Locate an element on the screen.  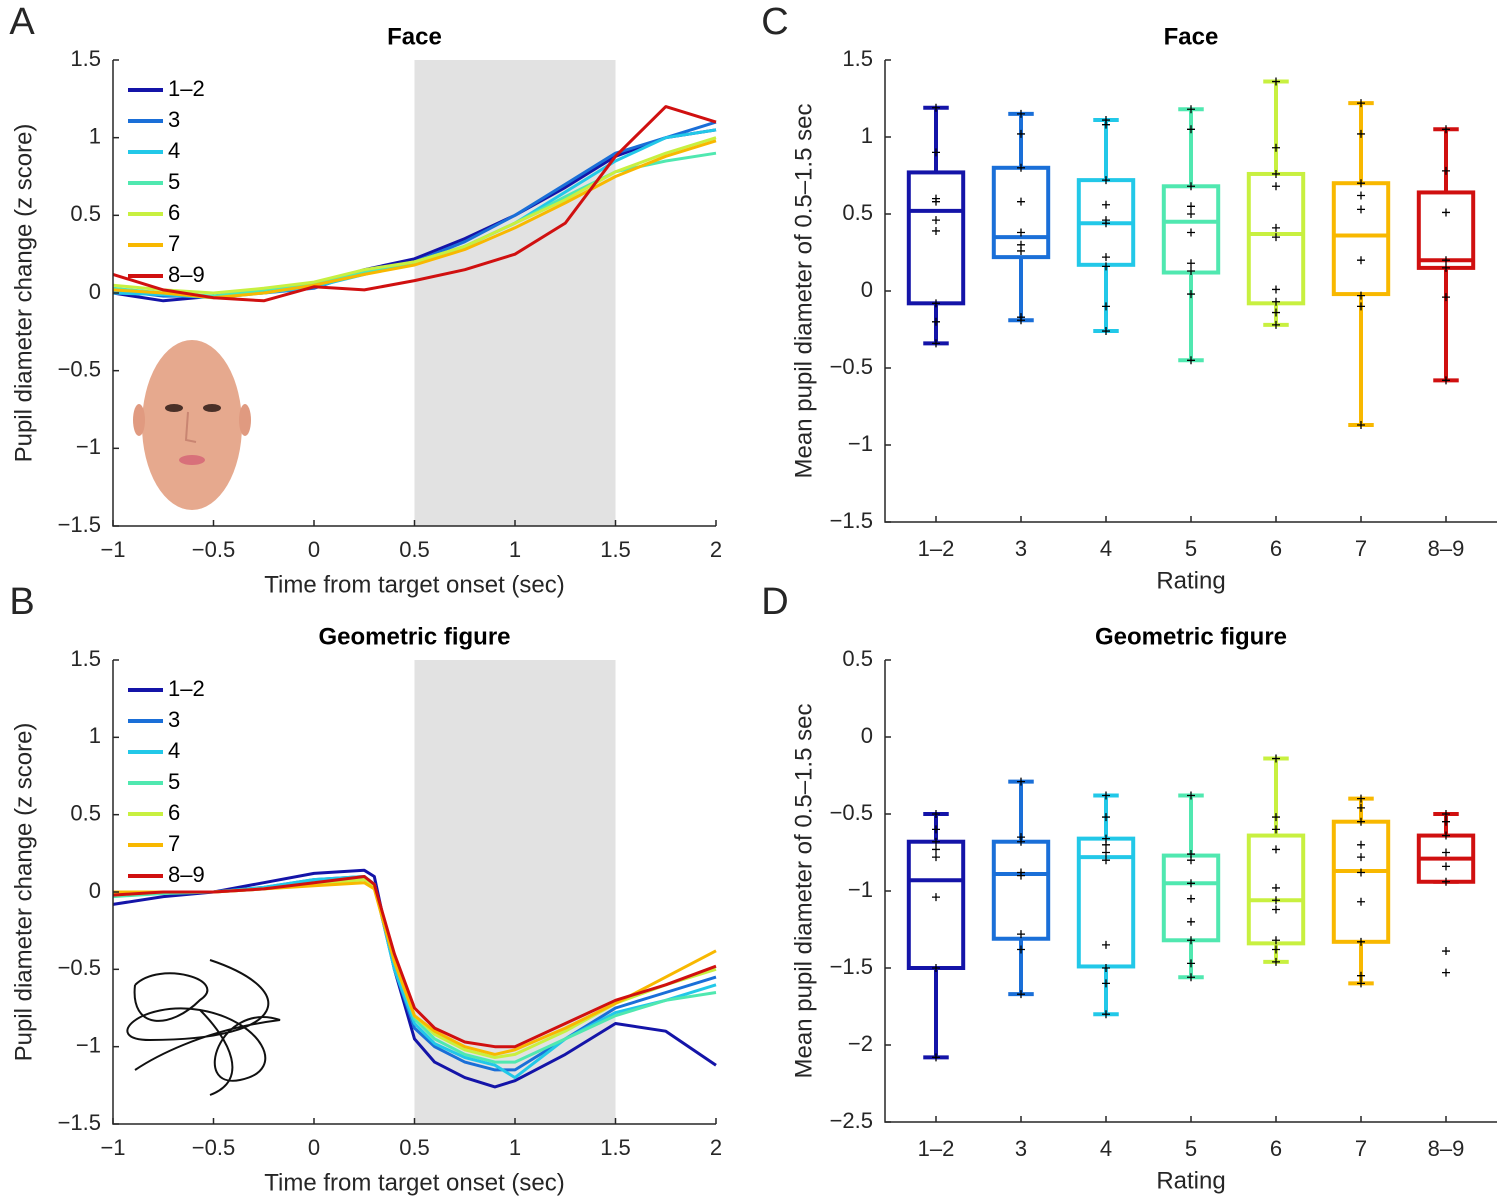
legend-label: 5 is located at coordinates (174, 181).